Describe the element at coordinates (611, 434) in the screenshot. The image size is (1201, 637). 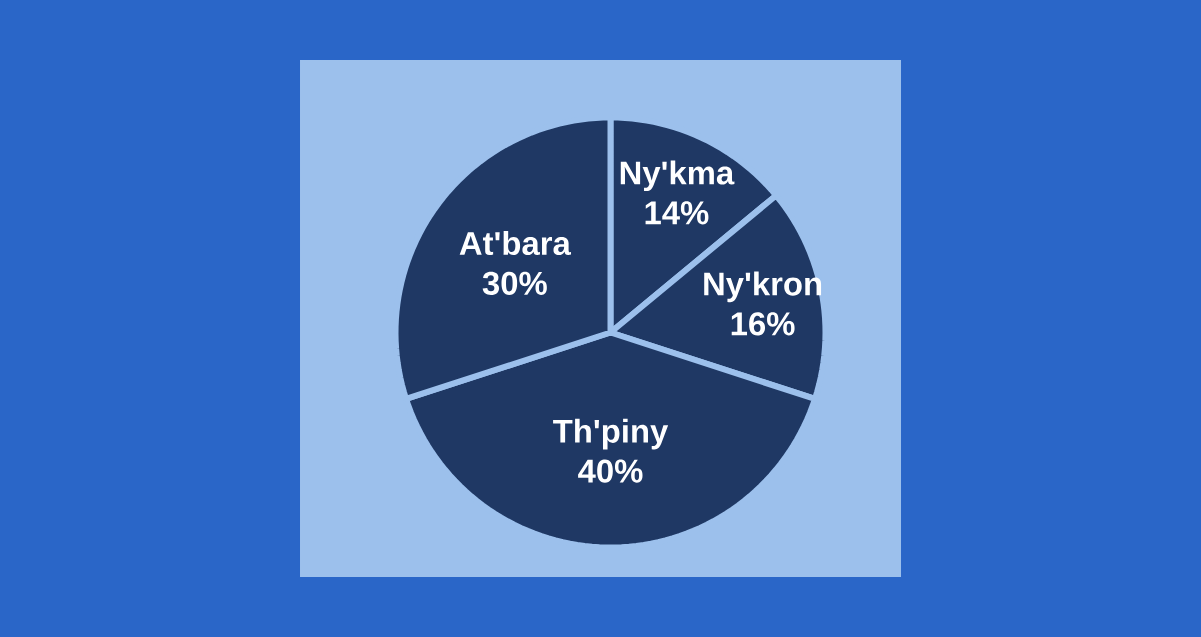
I see `slice-label: Th'piny` at that location.